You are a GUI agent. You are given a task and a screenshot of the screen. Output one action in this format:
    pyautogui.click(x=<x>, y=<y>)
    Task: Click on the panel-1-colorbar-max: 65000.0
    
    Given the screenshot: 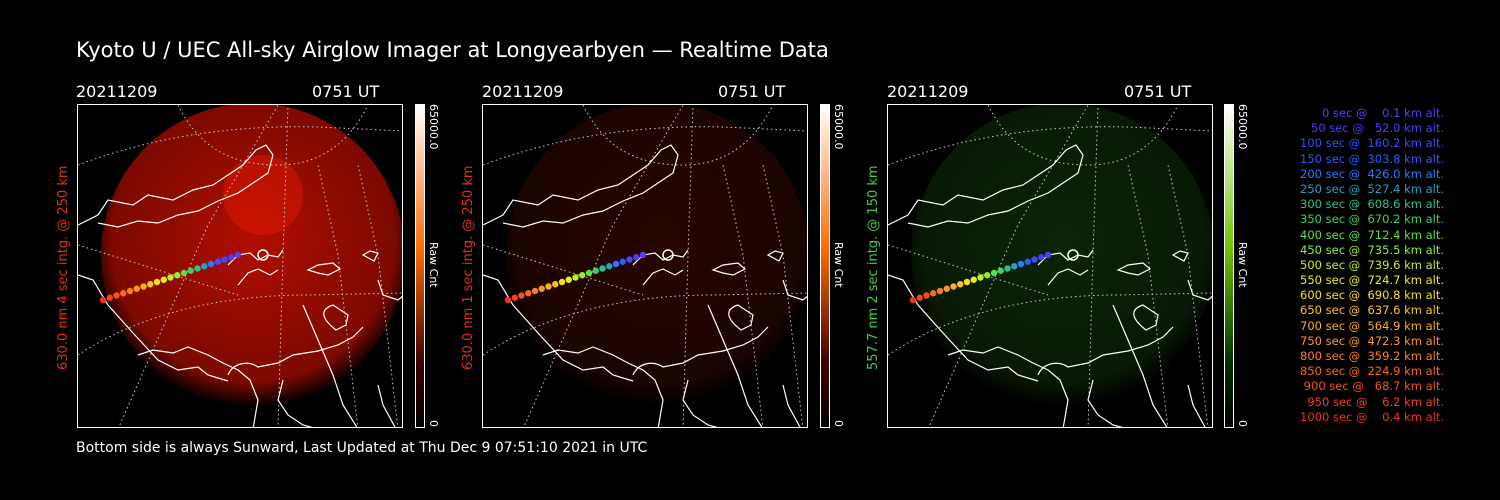 What is the action you would take?
    pyautogui.click(x=433, y=127)
    